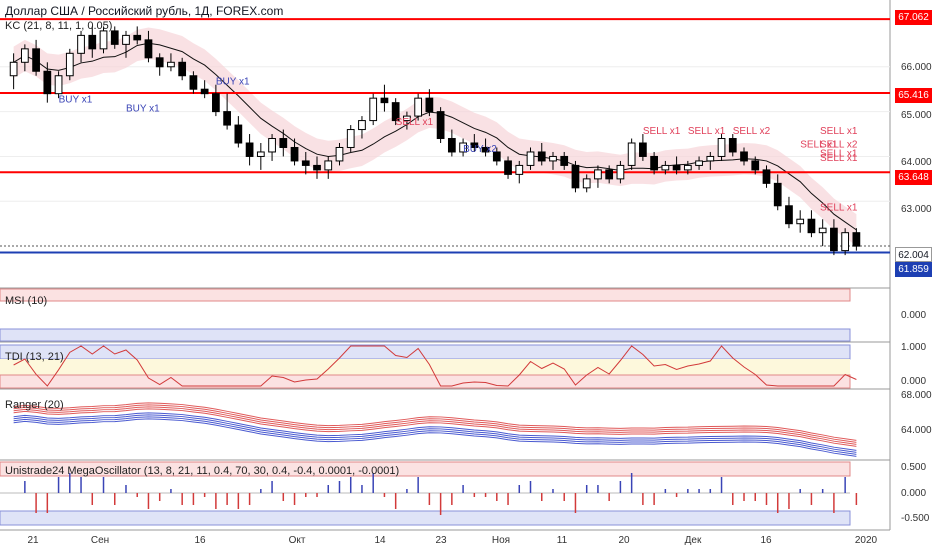  Describe the element at coordinates (624, 540) in the screenshot. I see `time-axis-label: 20` at that location.